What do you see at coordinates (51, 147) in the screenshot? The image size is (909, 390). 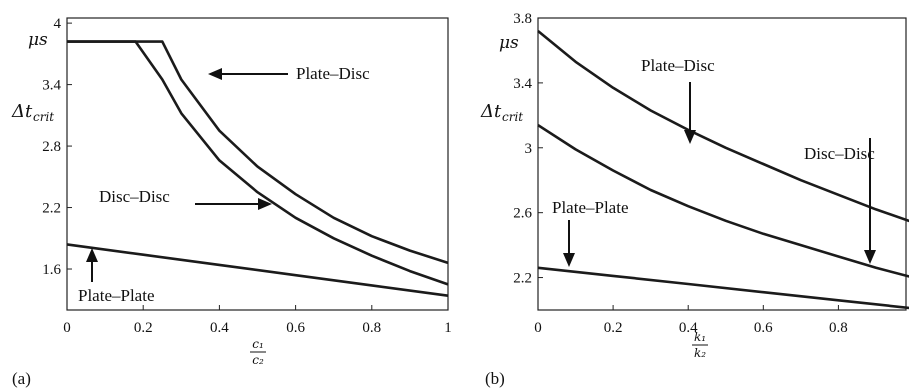 I see `y-tick-label: 2.8` at bounding box center [51, 147].